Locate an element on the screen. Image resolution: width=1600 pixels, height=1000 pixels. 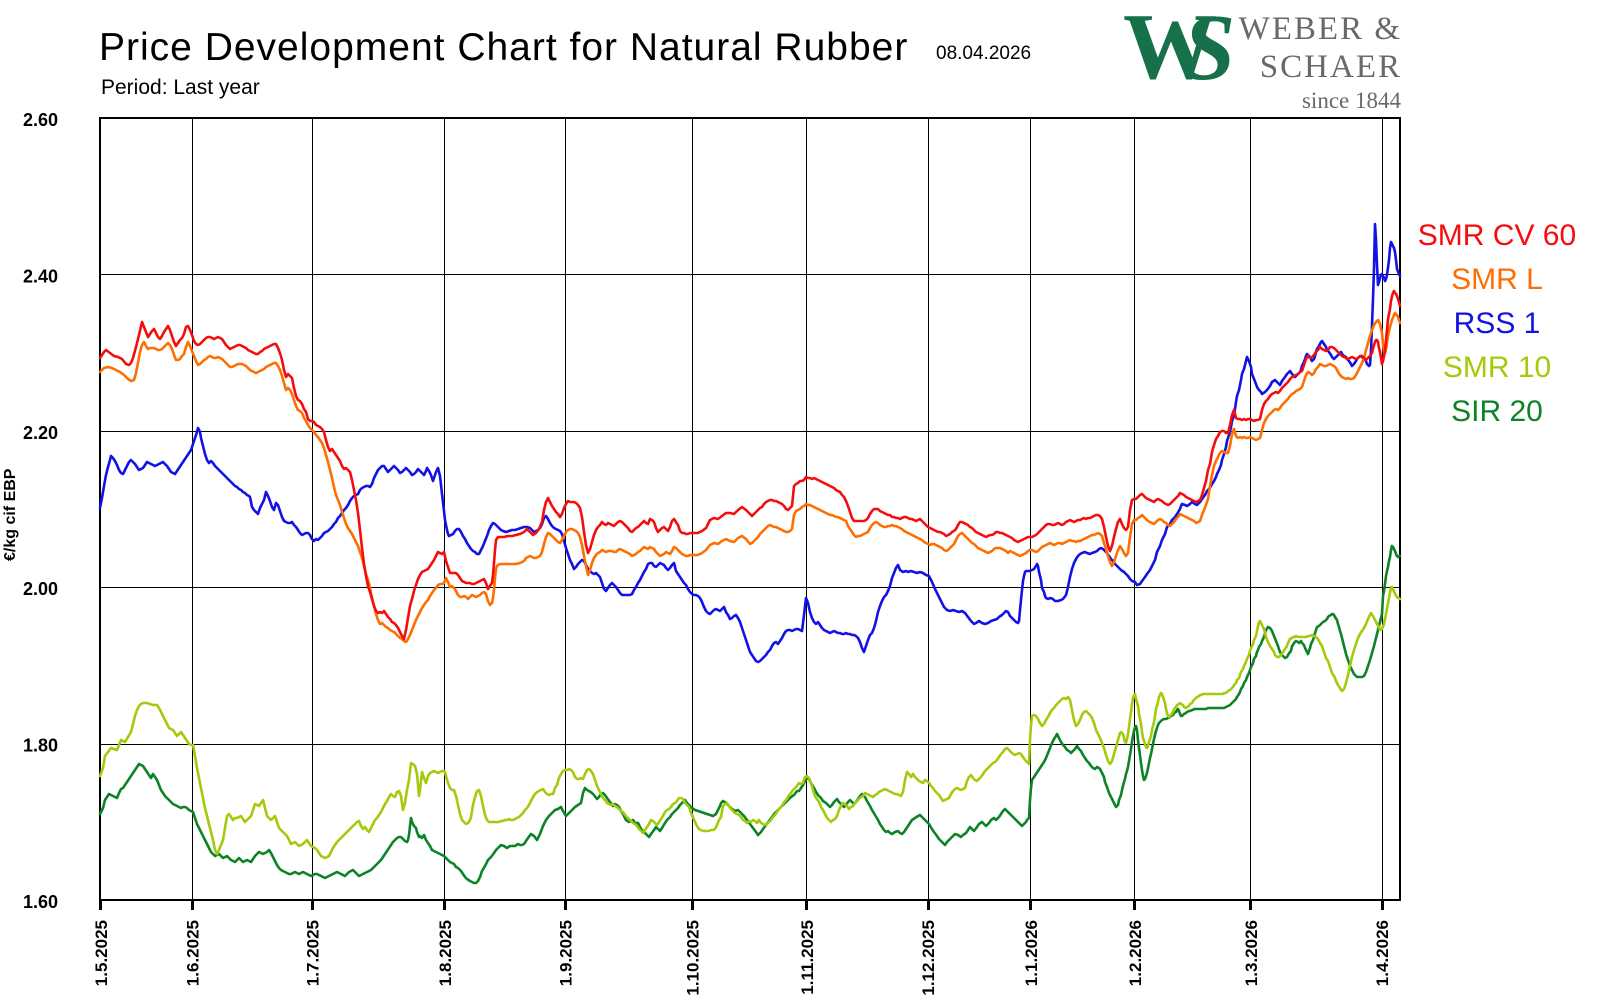
svg-text: 2.60 is located at coordinates (40, 120).